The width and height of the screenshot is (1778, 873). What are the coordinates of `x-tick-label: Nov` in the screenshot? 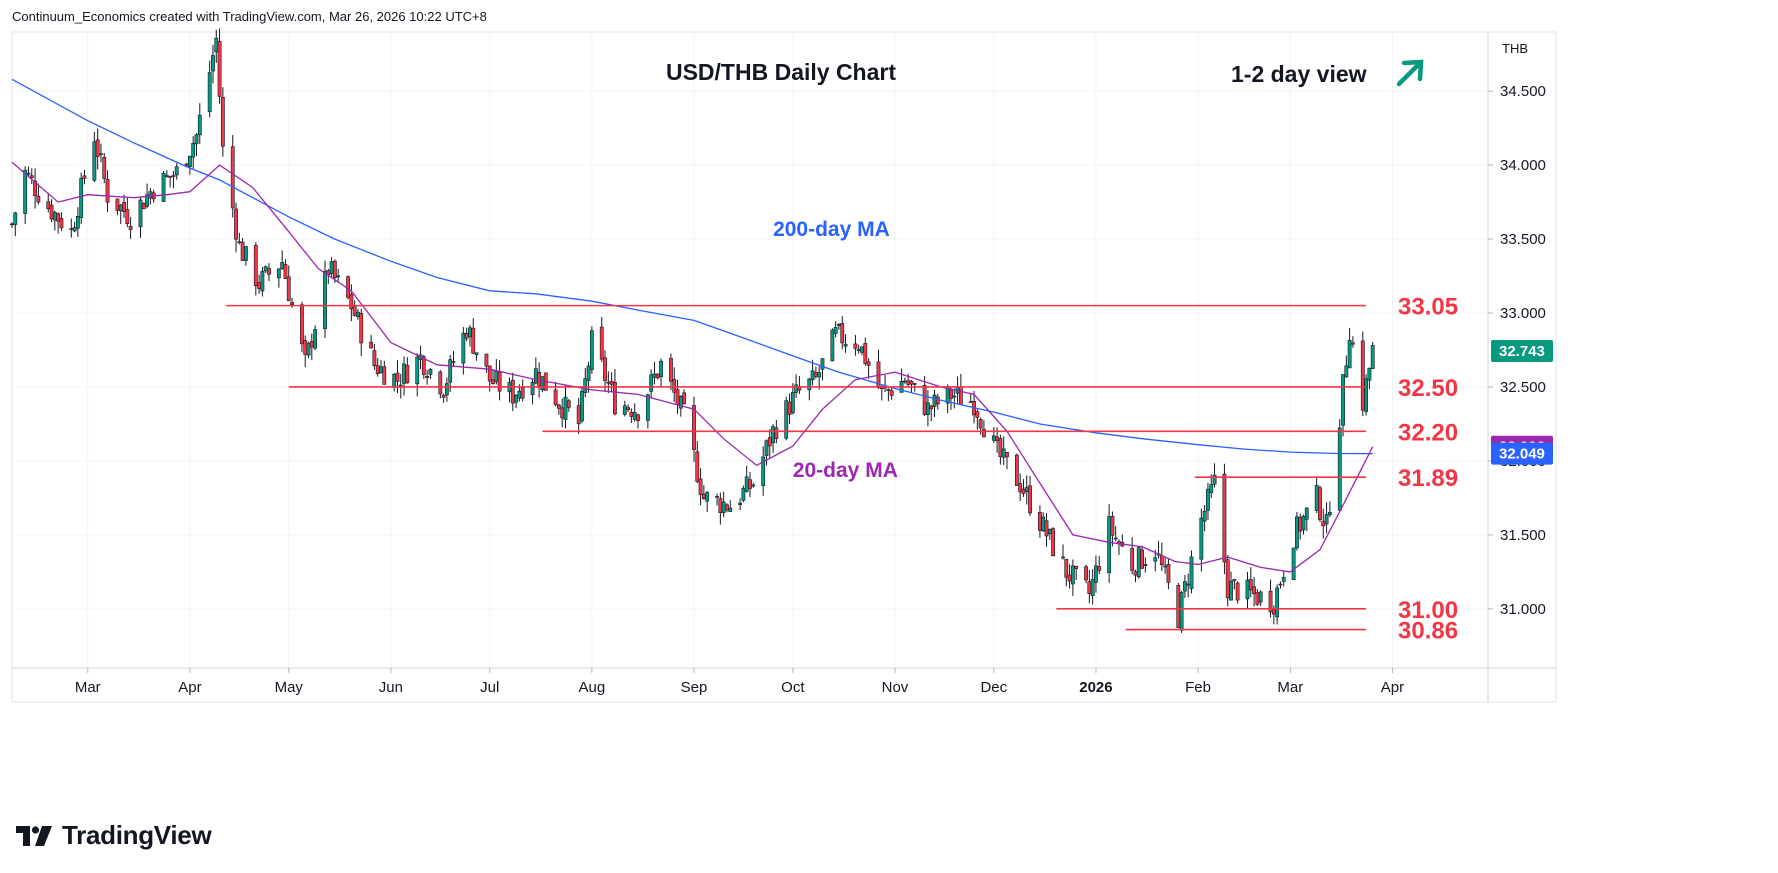 It's located at (895, 687).